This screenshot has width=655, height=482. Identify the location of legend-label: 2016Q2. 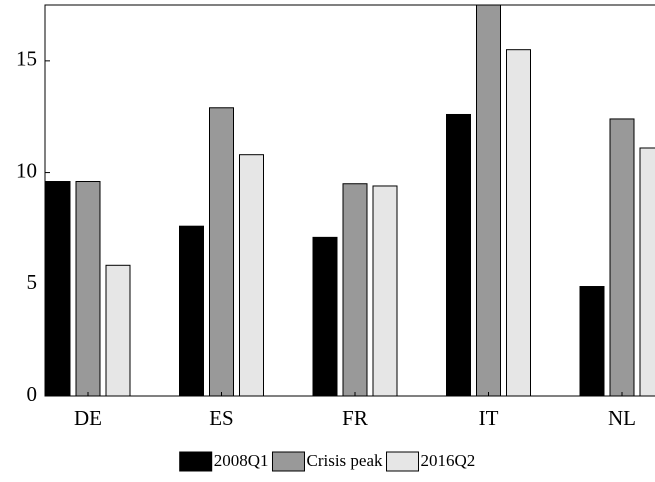
(448, 460).